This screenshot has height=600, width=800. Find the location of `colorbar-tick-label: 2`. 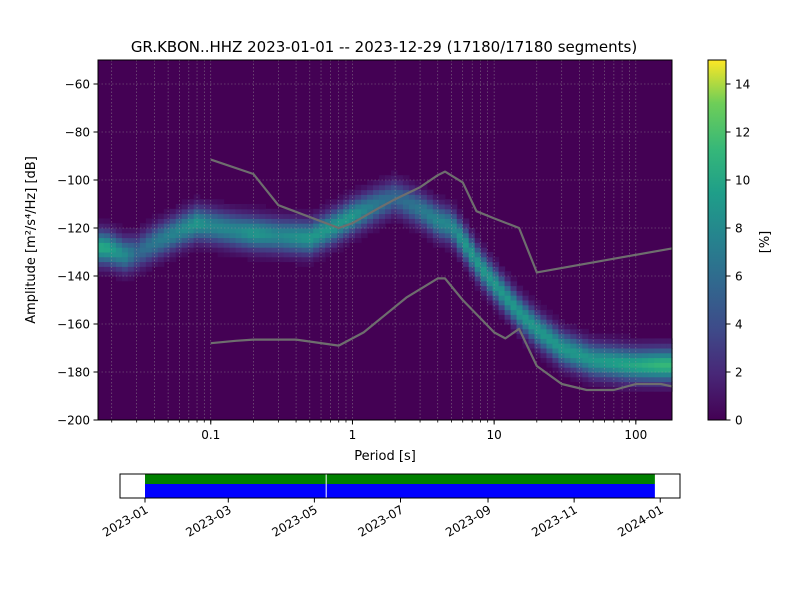

colorbar-tick-label: 2 is located at coordinates (739, 373).